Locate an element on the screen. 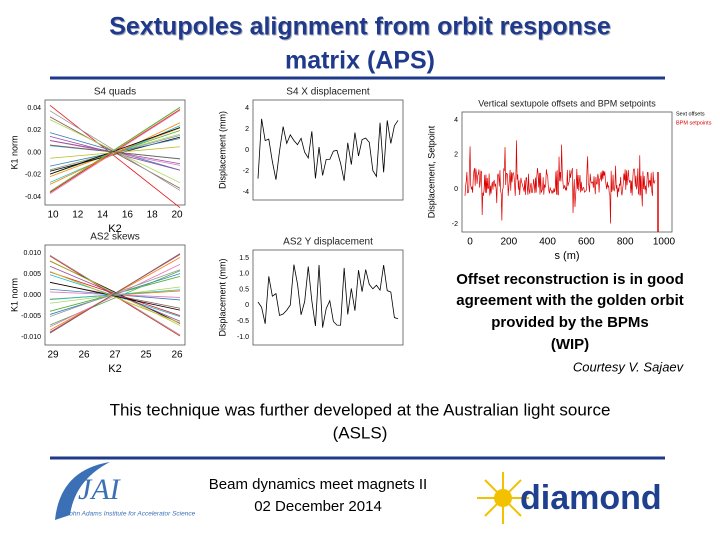 This screenshot has height=545, width=720. y-tick-label: -1.0 is located at coordinates (243, 337).